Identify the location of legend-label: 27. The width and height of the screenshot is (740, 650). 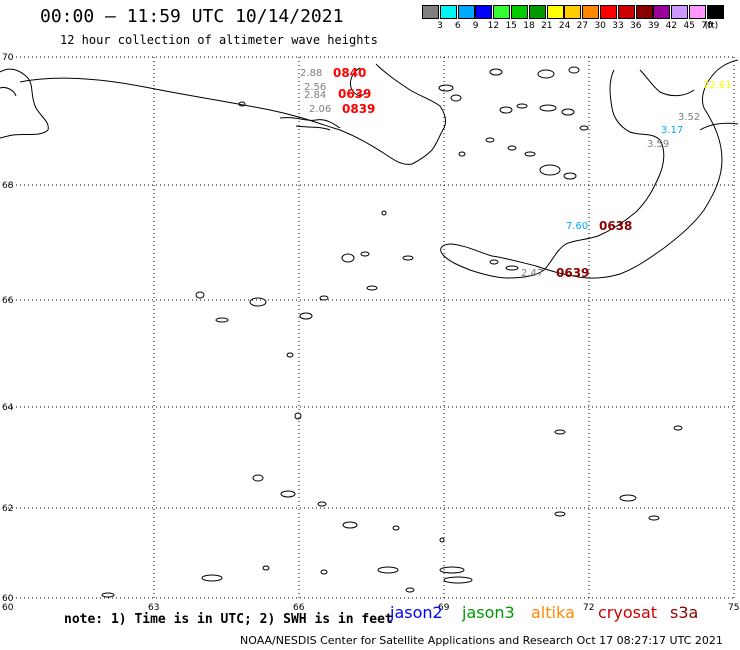
(582, 26).